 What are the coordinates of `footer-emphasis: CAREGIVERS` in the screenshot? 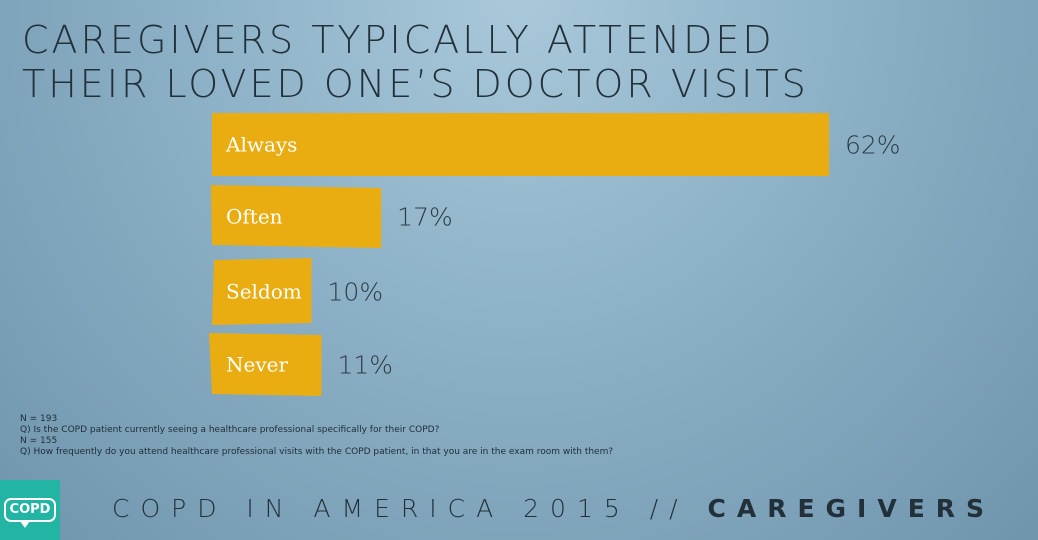 It's located at (851, 508).